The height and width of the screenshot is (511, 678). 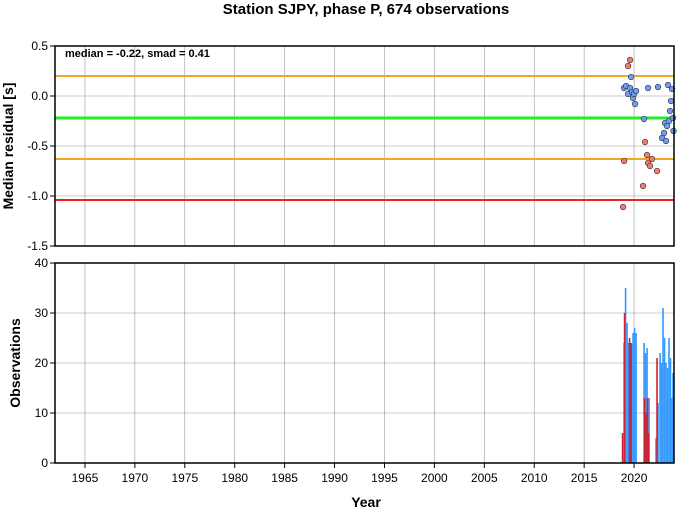 I want to click on y-tick-label: -1.5, so click(x=37, y=246).